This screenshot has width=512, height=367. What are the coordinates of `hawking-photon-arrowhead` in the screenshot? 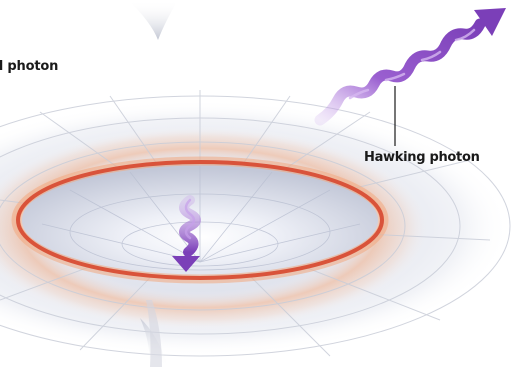 It's located at (490, 22).